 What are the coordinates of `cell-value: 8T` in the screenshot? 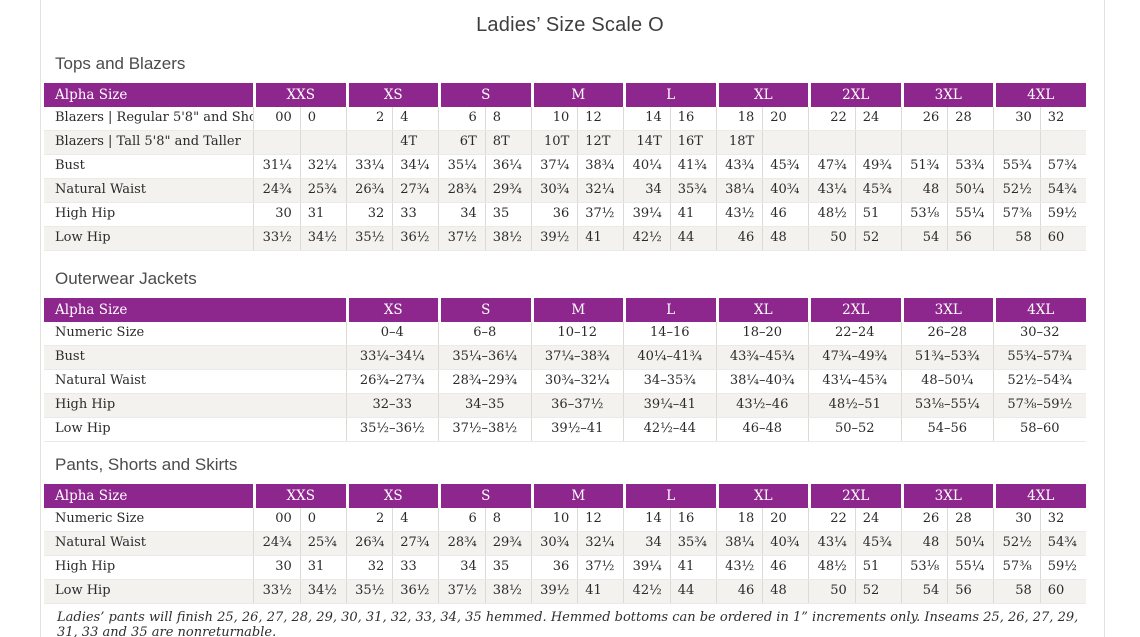 It's located at (507, 142).